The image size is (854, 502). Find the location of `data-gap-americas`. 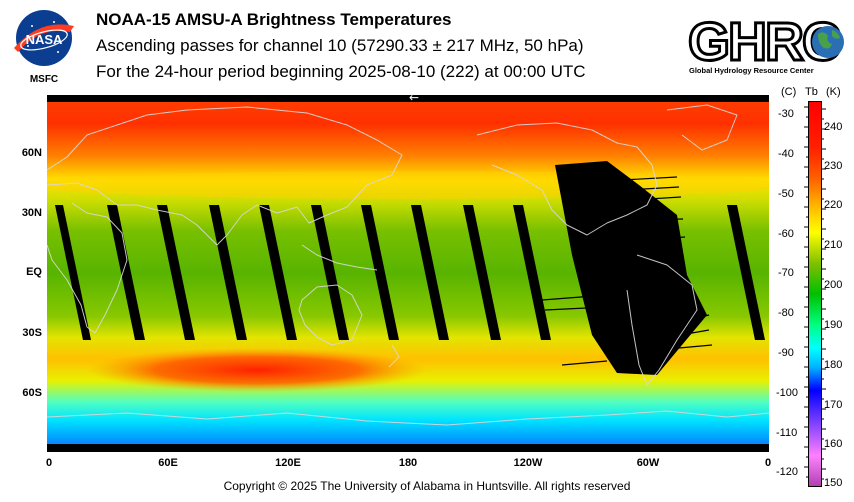

data-gap-americas is located at coordinates (631, 268).